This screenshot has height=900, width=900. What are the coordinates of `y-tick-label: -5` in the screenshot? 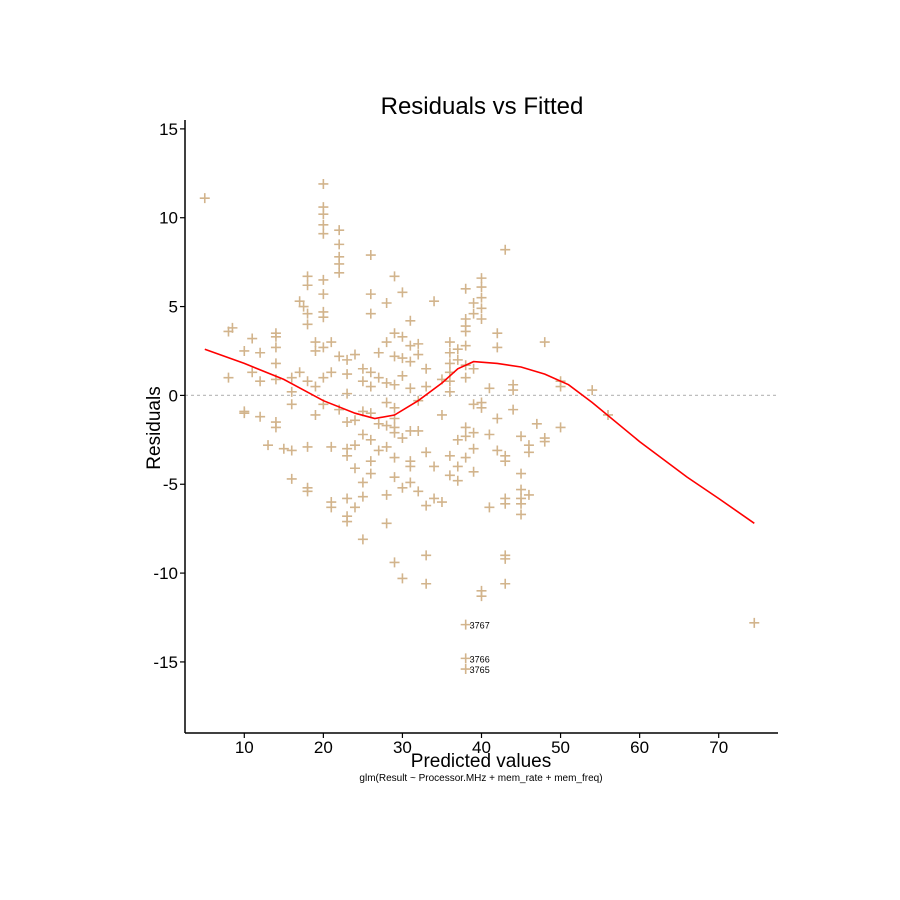 It's located at (170, 484).